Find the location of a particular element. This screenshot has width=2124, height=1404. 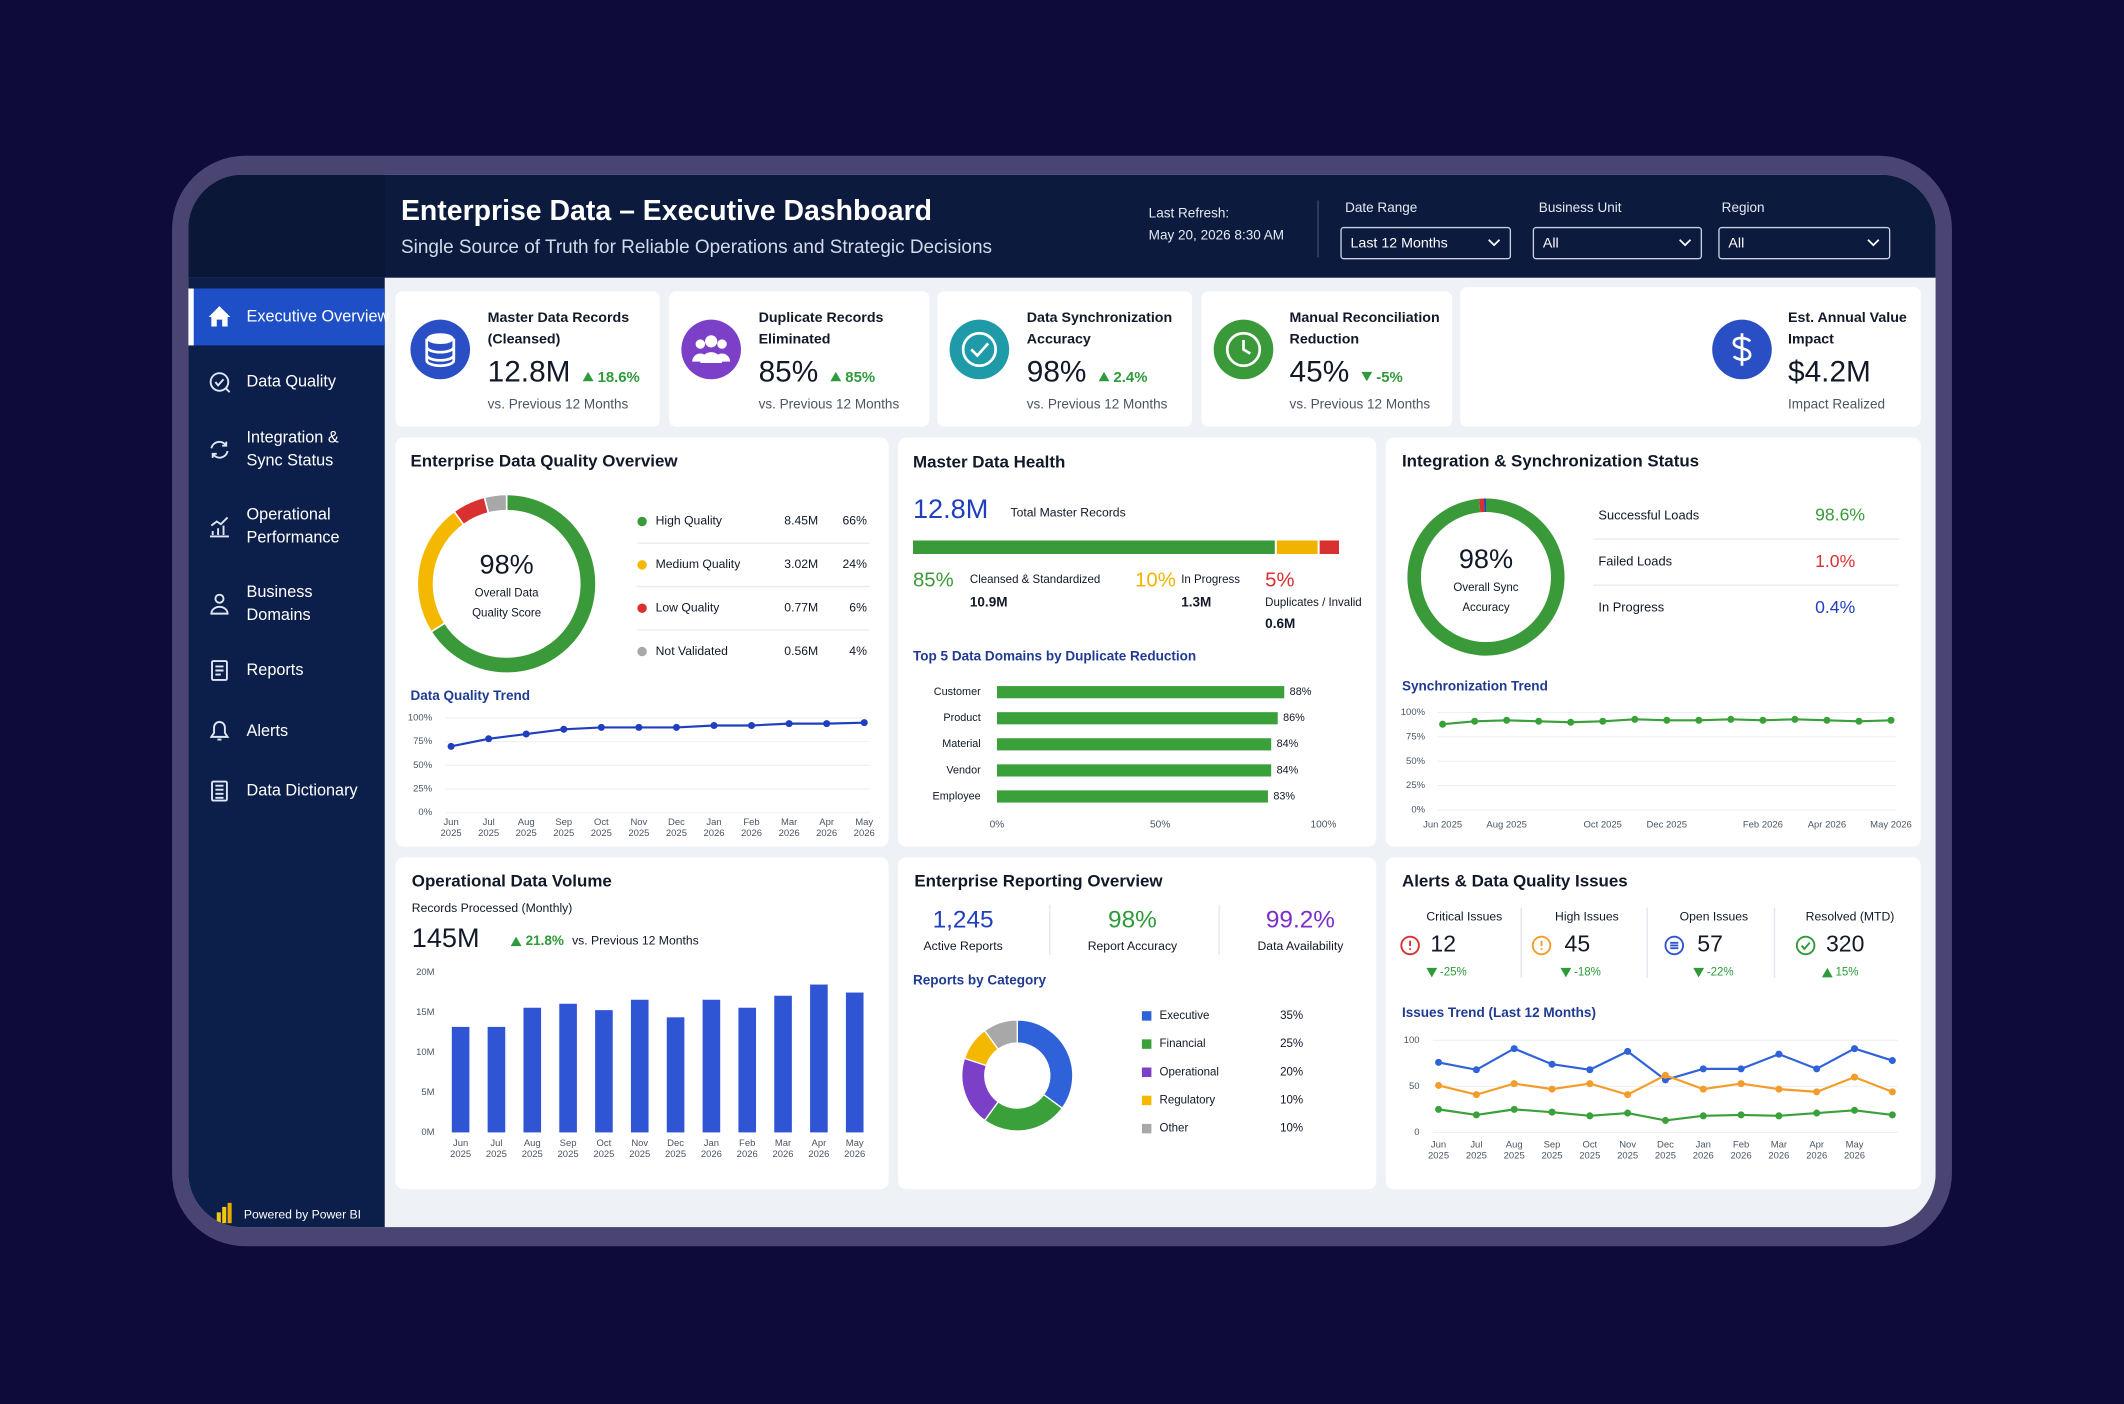

legend-amount: 8.45M is located at coordinates (801, 521).